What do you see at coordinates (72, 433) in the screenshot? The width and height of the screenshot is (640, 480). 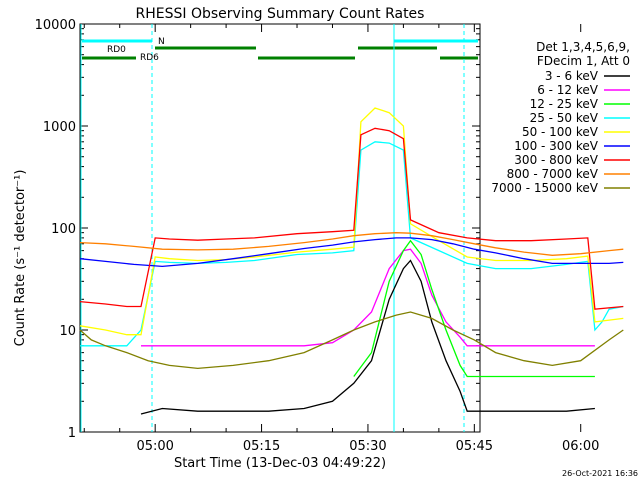 I see `y-tick-label: 1` at bounding box center [72, 433].